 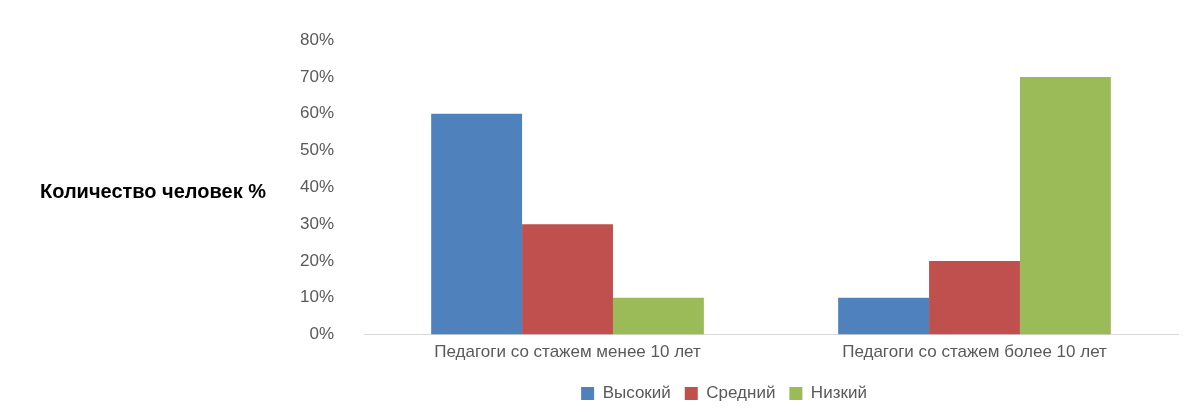 What do you see at coordinates (317, 187) in the screenshot?
I see `y-tick-label: 40%` at bounding box center [317, 187].